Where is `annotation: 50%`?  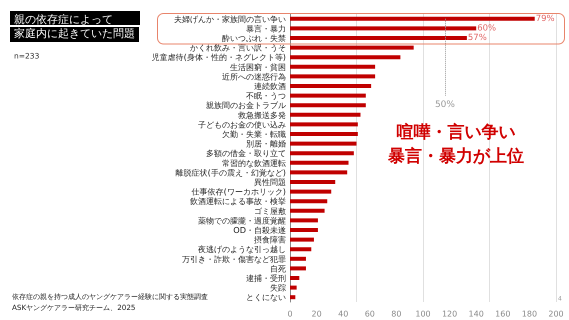
annotation: 50% is located at coordinates (445, 105).